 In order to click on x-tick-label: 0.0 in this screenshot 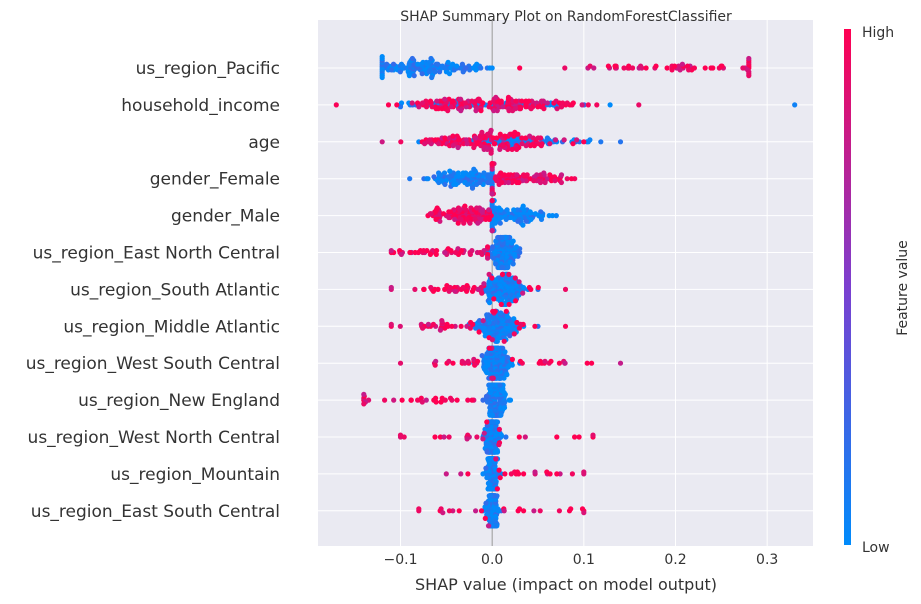, I will do `click(492, 560)`.